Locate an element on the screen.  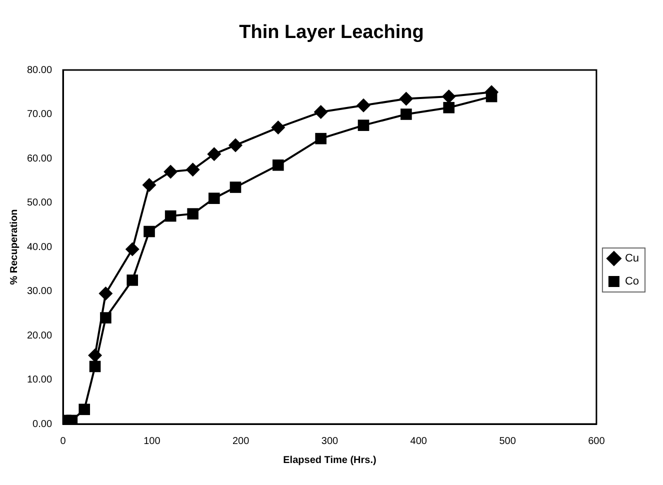
y-tick-label: 20.00 is located at coordinates (39, 336).